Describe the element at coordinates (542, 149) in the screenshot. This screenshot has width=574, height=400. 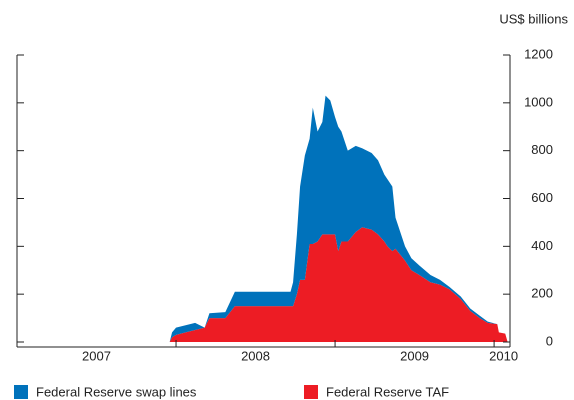
I see `y-tick-label: 800` at that location.